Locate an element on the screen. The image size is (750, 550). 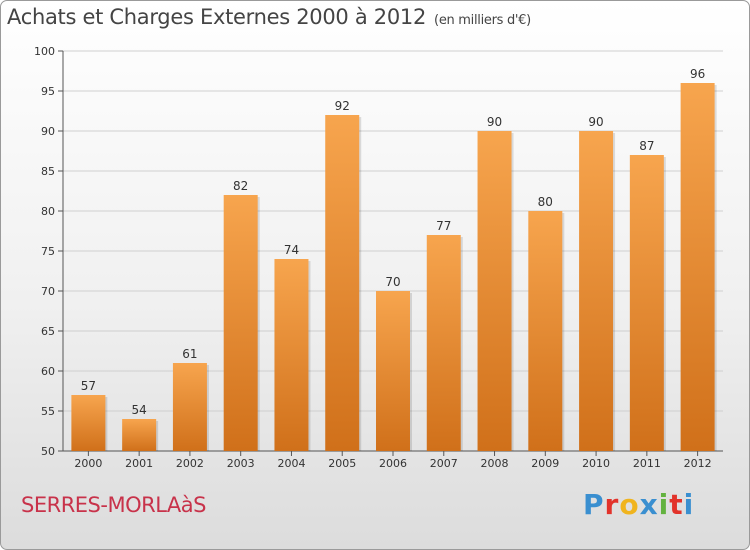
y-tick-label: 95 is located at coordinates (48, 91).